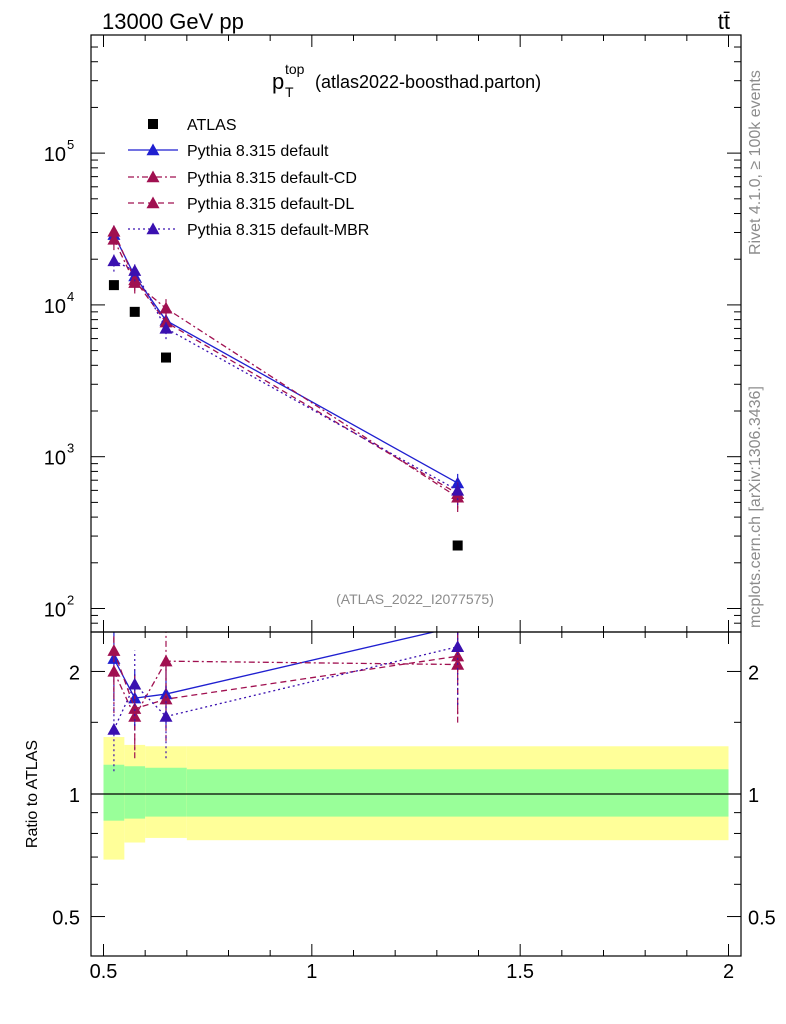  What do you see at coordinates (66, 919) in the screenshot?
I see `ratio-y-tick-label: 0.5` at bounding box center [66, 919].